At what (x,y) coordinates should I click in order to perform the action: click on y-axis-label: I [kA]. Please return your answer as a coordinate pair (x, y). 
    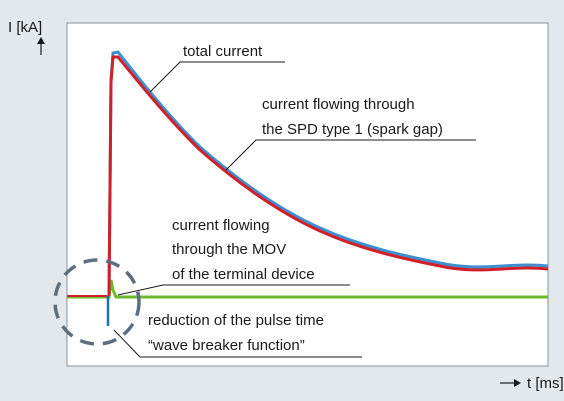
    Looking at the image, I should click on (25, 27).